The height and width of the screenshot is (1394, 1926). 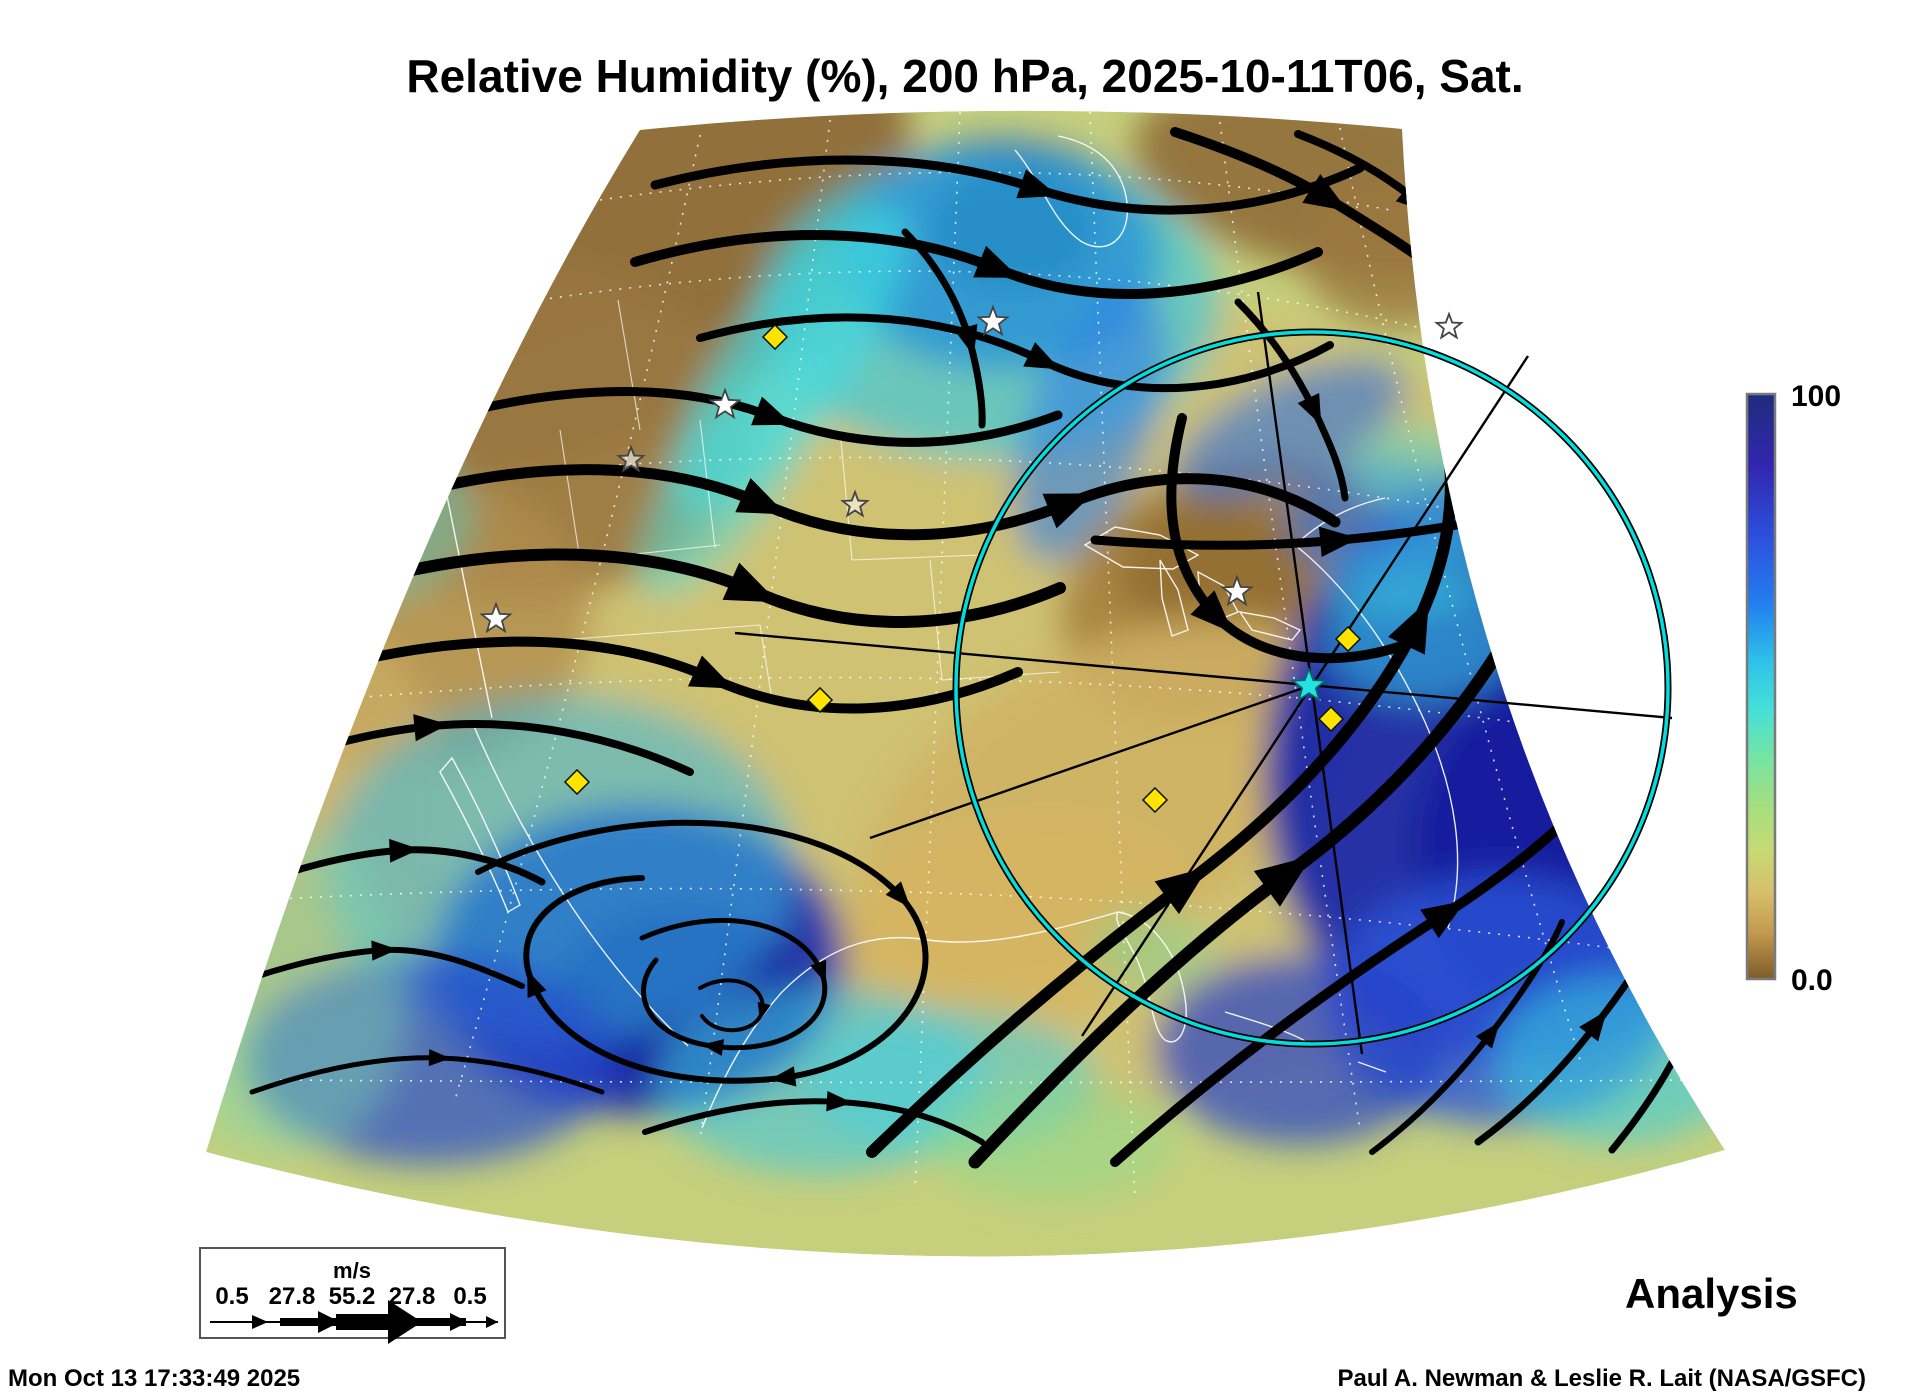 I want to click on wind-legend-units: m/s, so click(x=352, y=1270).